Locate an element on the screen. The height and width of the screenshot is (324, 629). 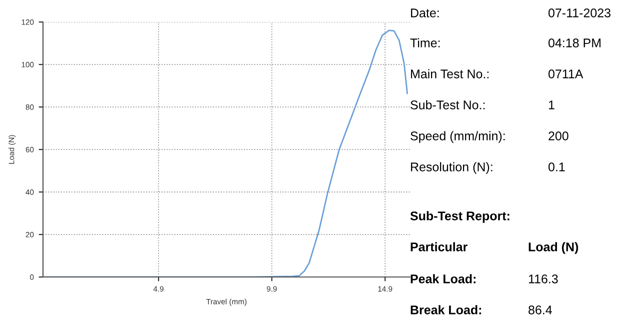
text: Date: is located at coordinates (425, 13).